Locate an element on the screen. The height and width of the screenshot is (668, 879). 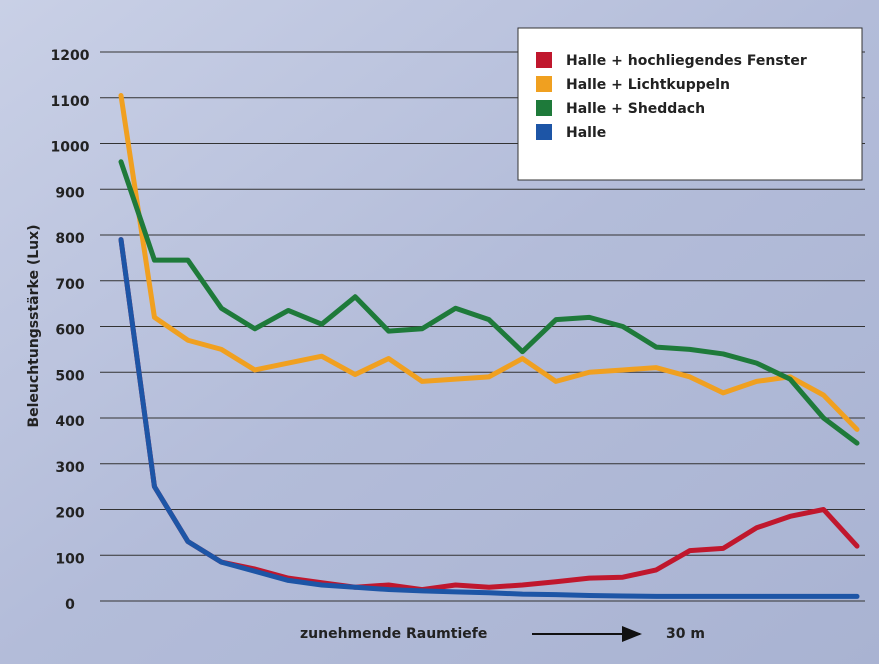
y-tick-label: 800 is located at coordinates (69, 239).